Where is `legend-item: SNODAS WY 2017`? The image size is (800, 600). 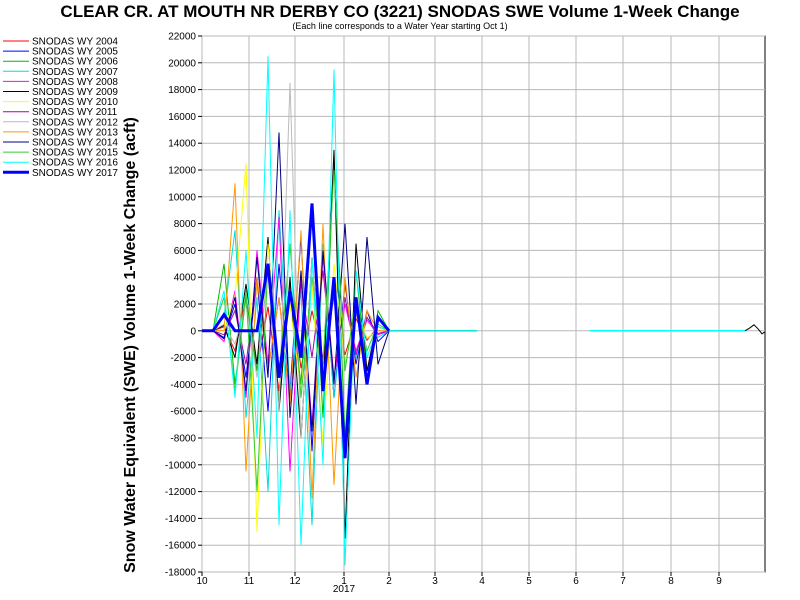
legend-item: SNODAS WY 2017 is located at coordinates (60, 173).